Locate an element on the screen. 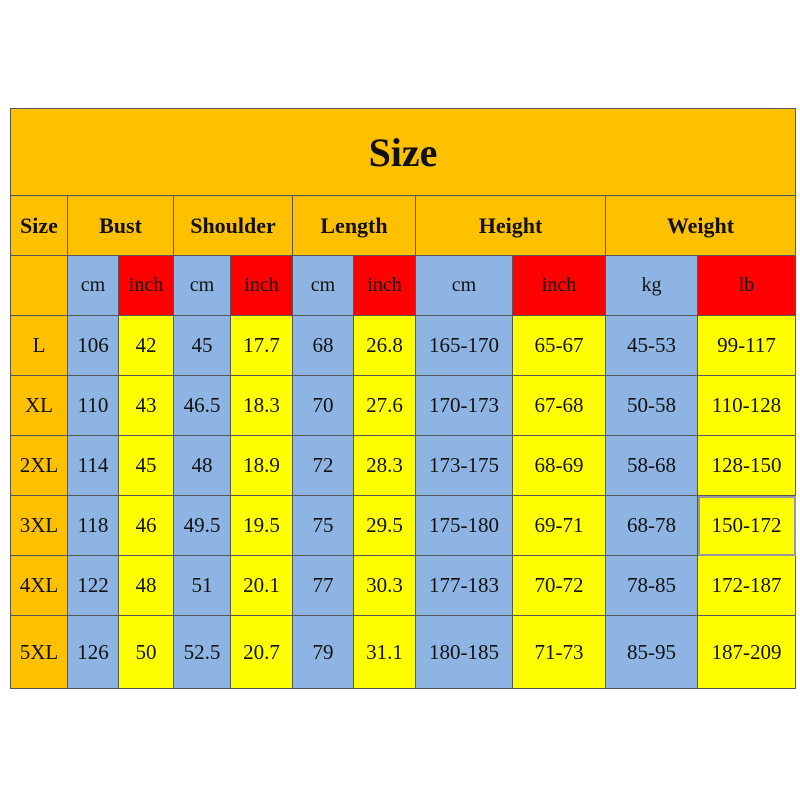  value-cell: 170-173 is located at coordinates (464, 405).